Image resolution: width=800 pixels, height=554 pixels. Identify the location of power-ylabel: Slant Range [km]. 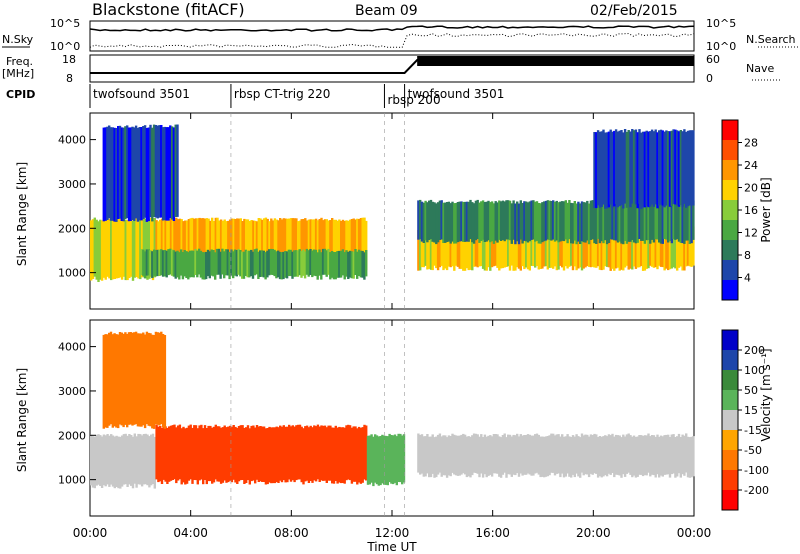
(22, 214).